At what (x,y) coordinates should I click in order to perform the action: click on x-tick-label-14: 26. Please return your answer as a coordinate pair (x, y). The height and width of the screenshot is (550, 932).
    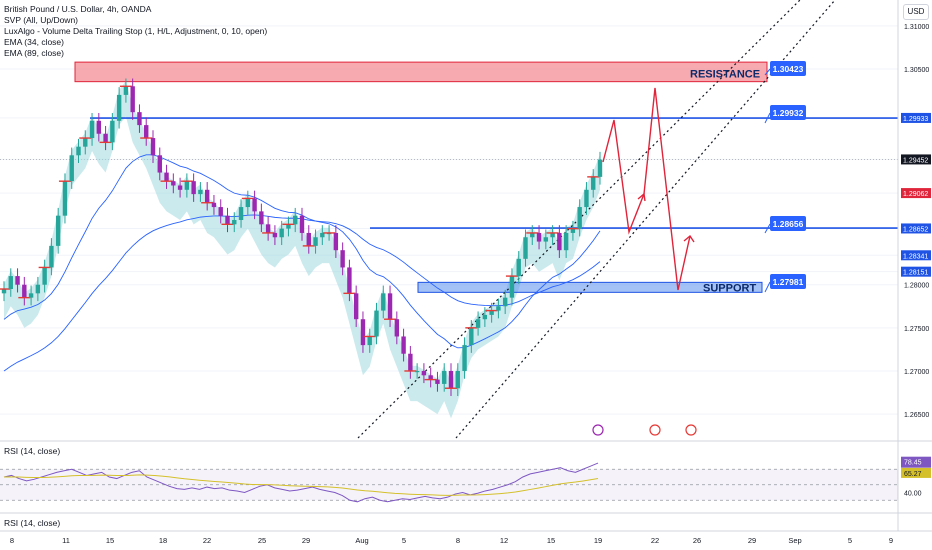
    Looking at the image, I should click on (697, 540).